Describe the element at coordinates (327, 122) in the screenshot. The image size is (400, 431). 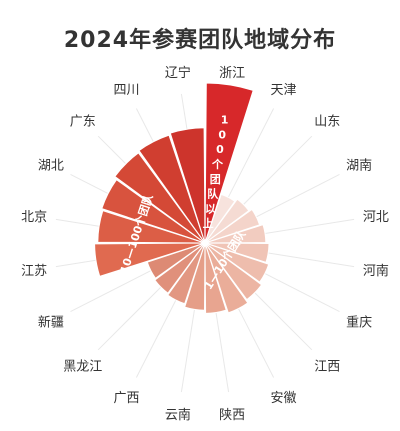
I see `category-label-2: 山东` at that location.